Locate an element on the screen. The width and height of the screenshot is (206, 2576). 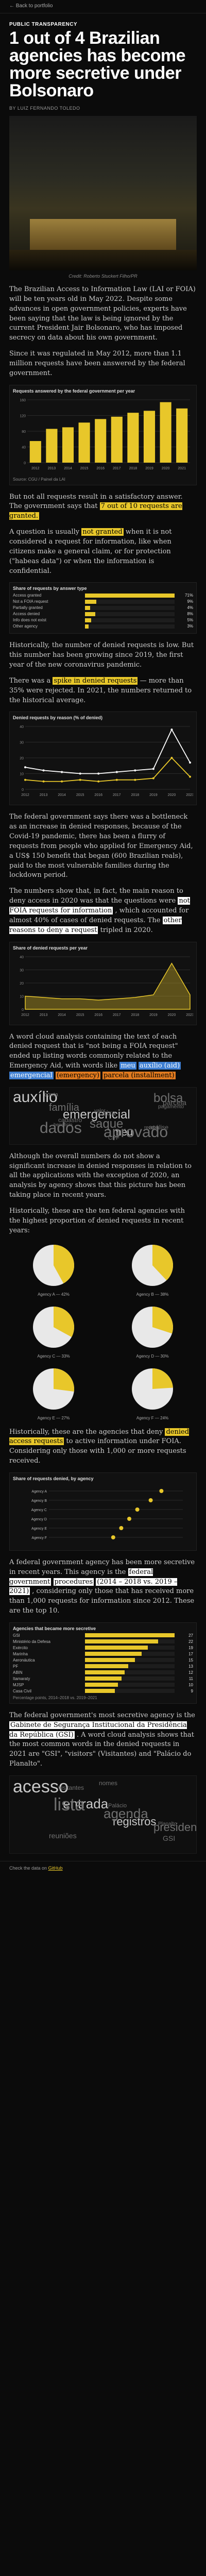
hbar-row: Access denied 8% is located at coordinates (103, 614).